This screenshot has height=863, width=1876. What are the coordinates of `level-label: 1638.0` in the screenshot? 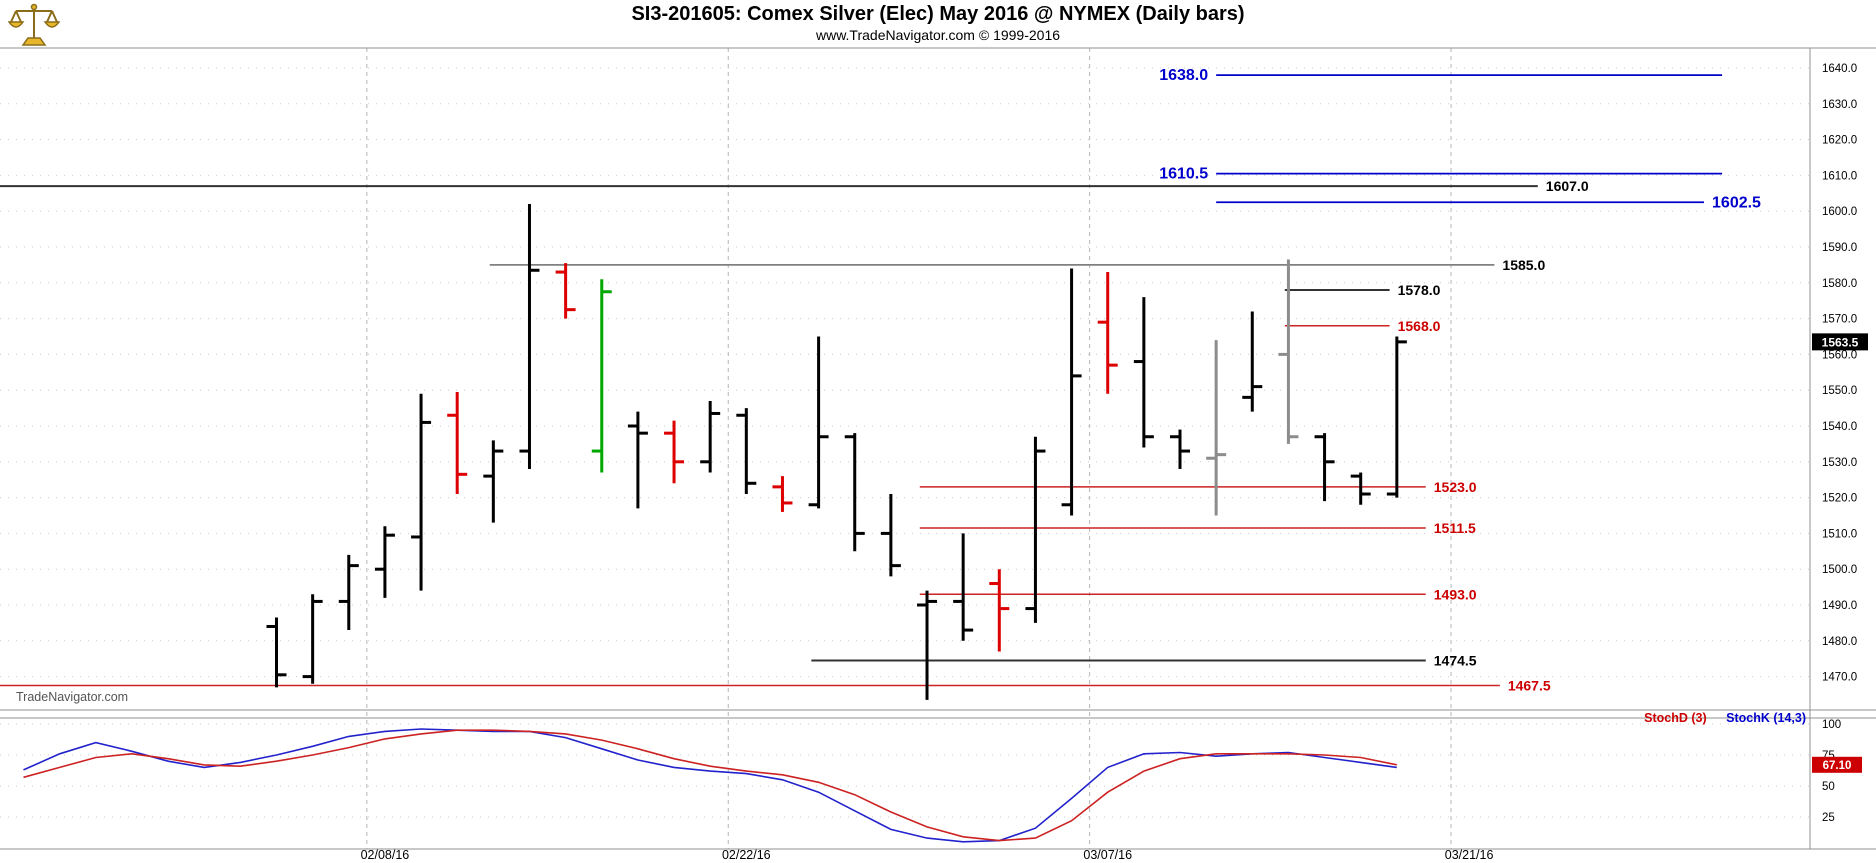 It's located at (1183, 75).